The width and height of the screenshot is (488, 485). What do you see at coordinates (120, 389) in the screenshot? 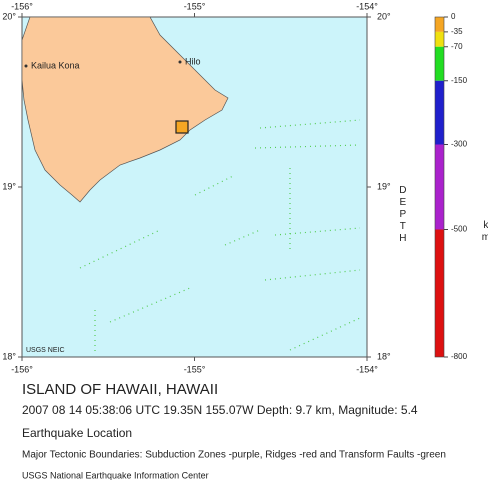
I see `caption-title: ISLAND OF HAWAII, HAWAII` at bounding box center [120, 389].